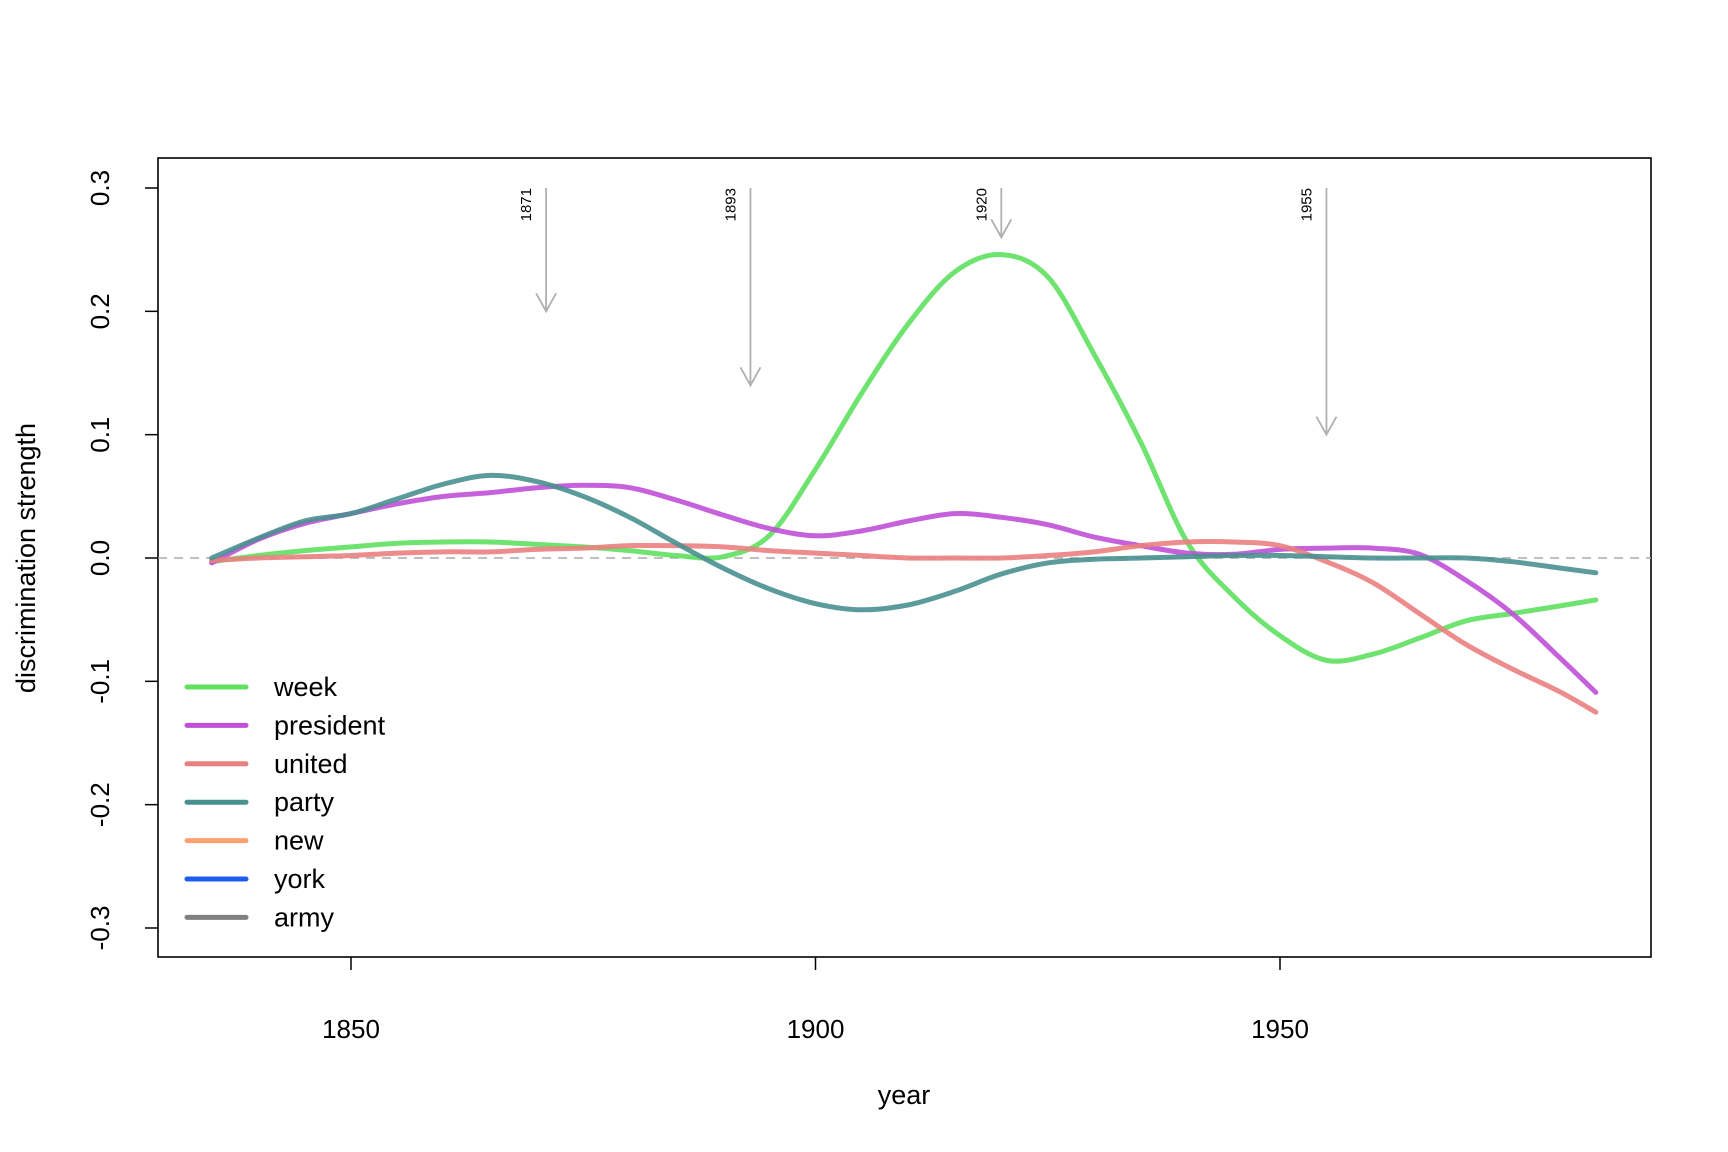 The image size is (1728, 1152). Describe the element at coordinates (100, 558) in the screenshot. I see `y-tick-label: 0.0` at that location.